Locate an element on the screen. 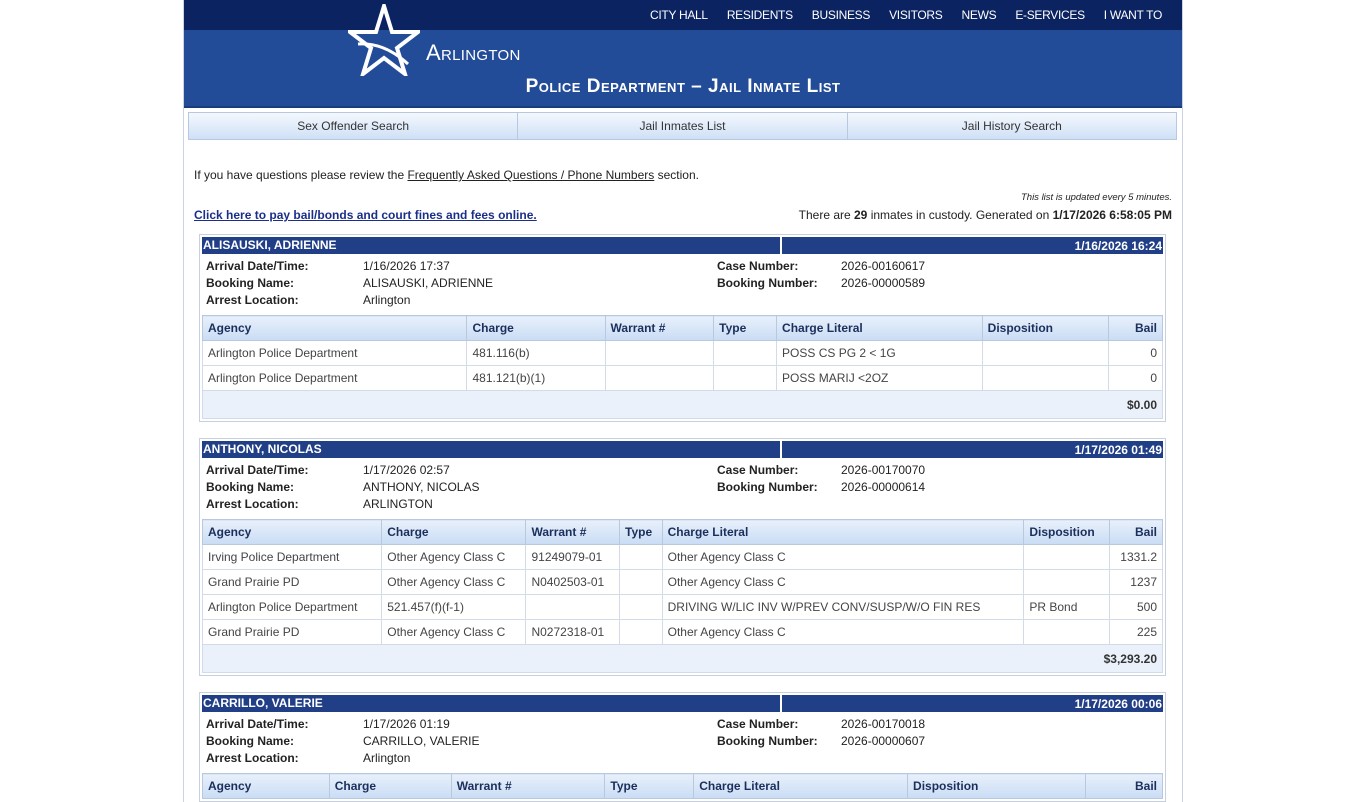 The height and width of the screenshot is (802, 1366). table-cell: POSS MARIJ <2OZ is located at coordinates (879, 378).